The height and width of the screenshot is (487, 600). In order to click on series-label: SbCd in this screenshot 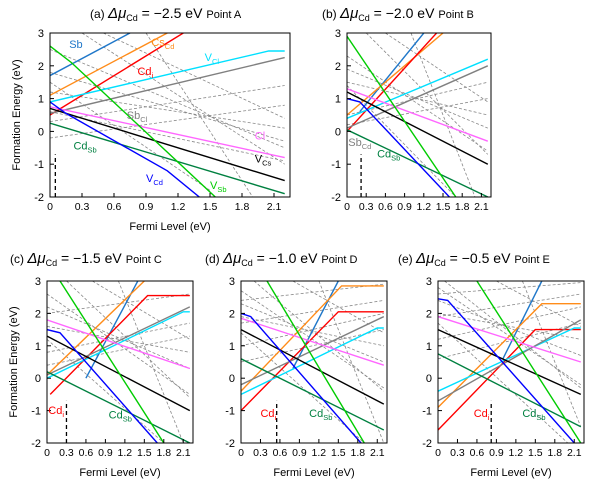, I will do `click(359, 144)`.